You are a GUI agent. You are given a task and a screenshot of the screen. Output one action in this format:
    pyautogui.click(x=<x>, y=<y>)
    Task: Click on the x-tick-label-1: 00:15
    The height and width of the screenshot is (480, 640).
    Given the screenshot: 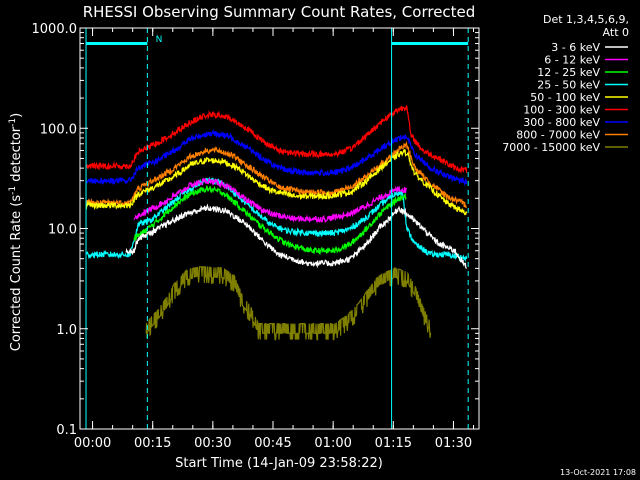 What is the action you would take?
    pyautogui.click(x=152, y=443)
    